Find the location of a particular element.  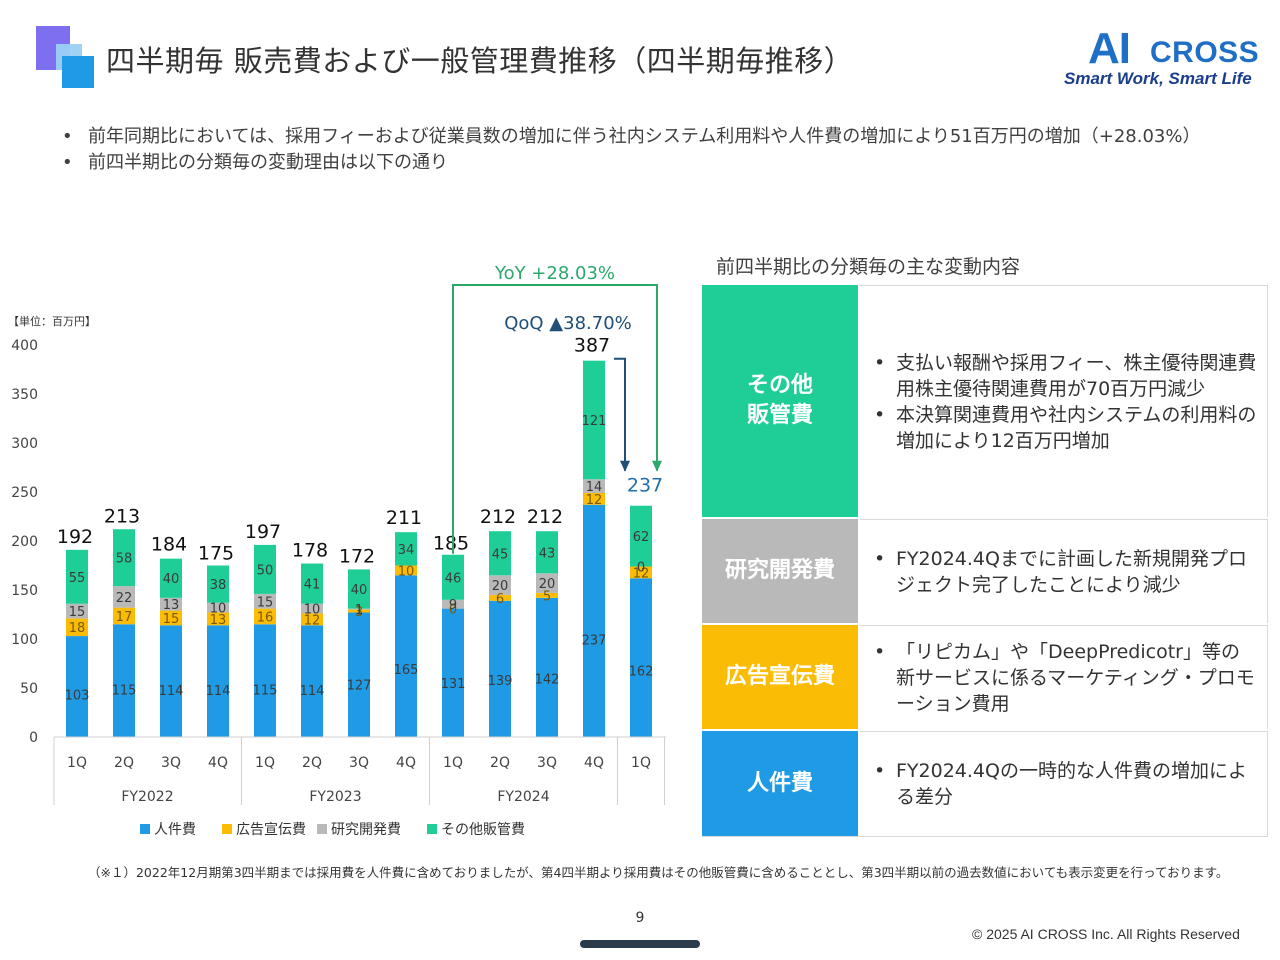

segment-value-label: 58 is located at coordinates (124, 559).